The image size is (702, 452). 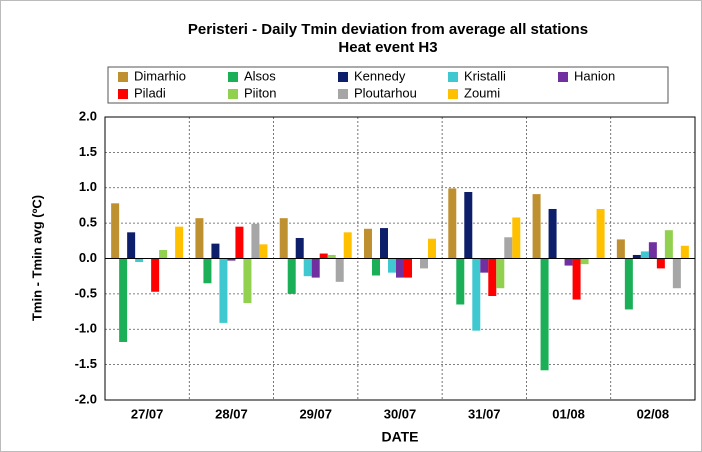 I want to click on legend-label: Hanion, so click(x=594, y=75).